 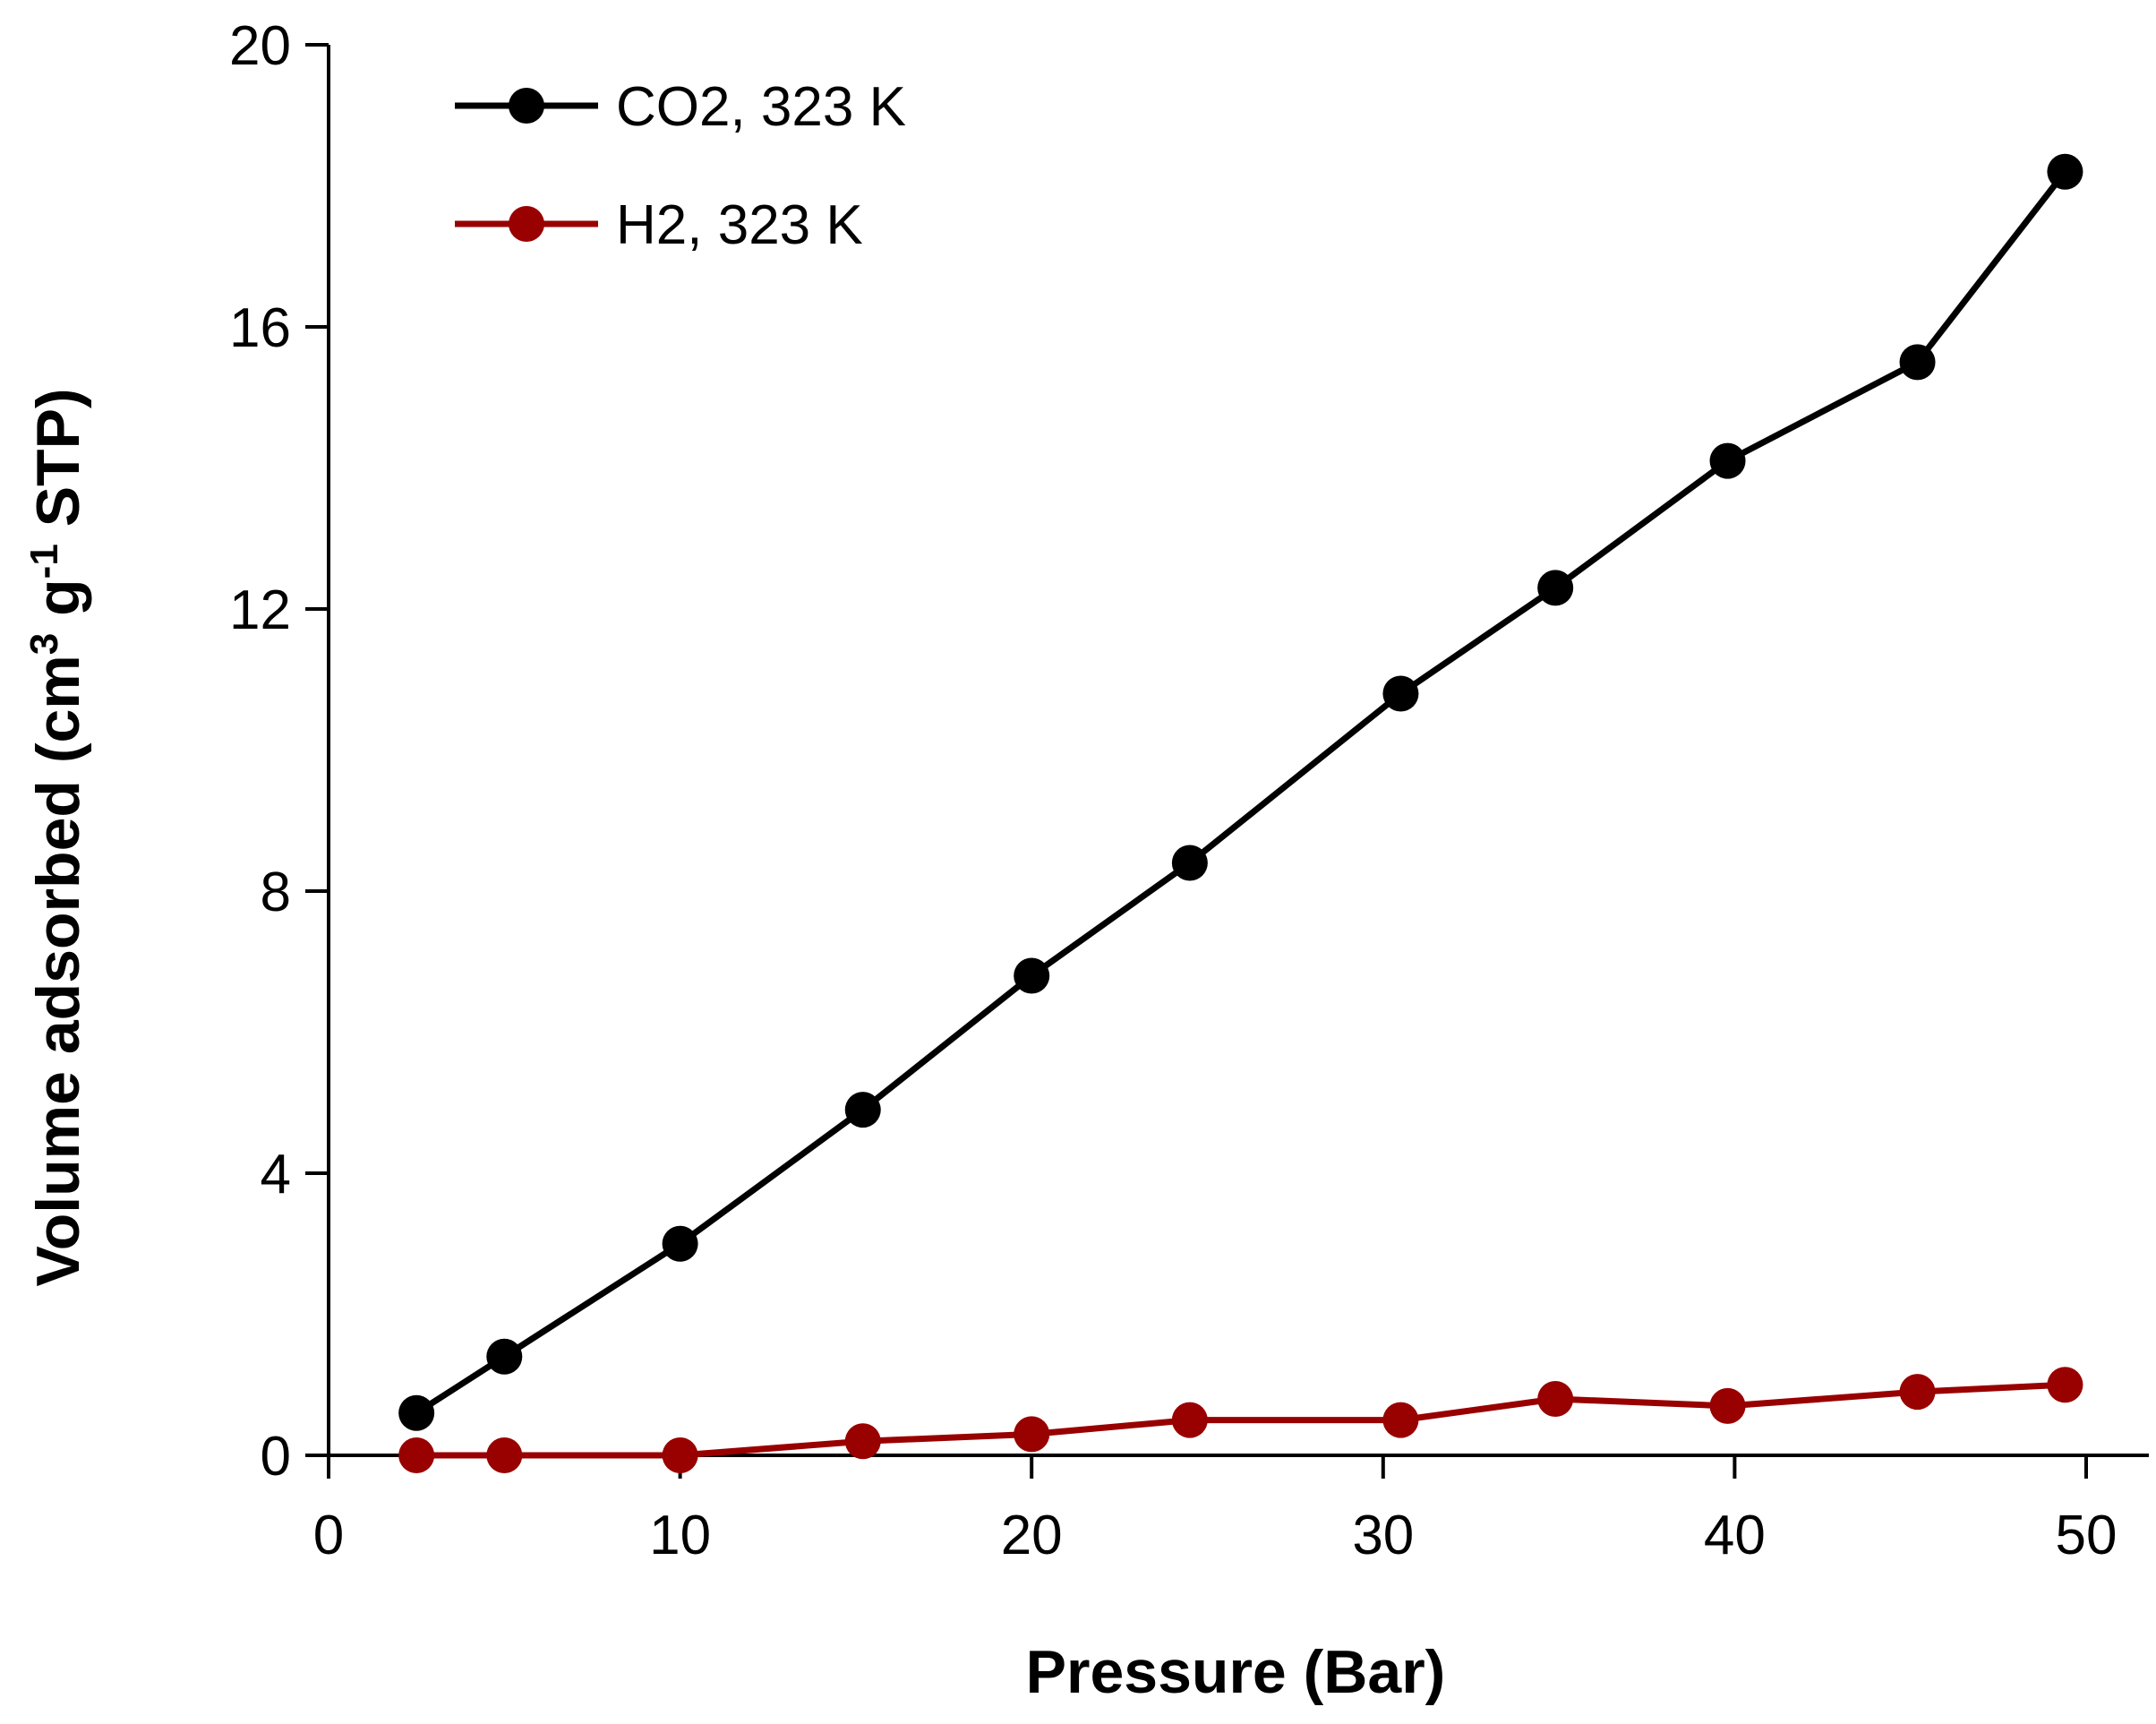 What do you see at coordinates (1383, 1535) in the screenshot?
I see `x-tick-label: 30` at bounding box center [1383, 1535].